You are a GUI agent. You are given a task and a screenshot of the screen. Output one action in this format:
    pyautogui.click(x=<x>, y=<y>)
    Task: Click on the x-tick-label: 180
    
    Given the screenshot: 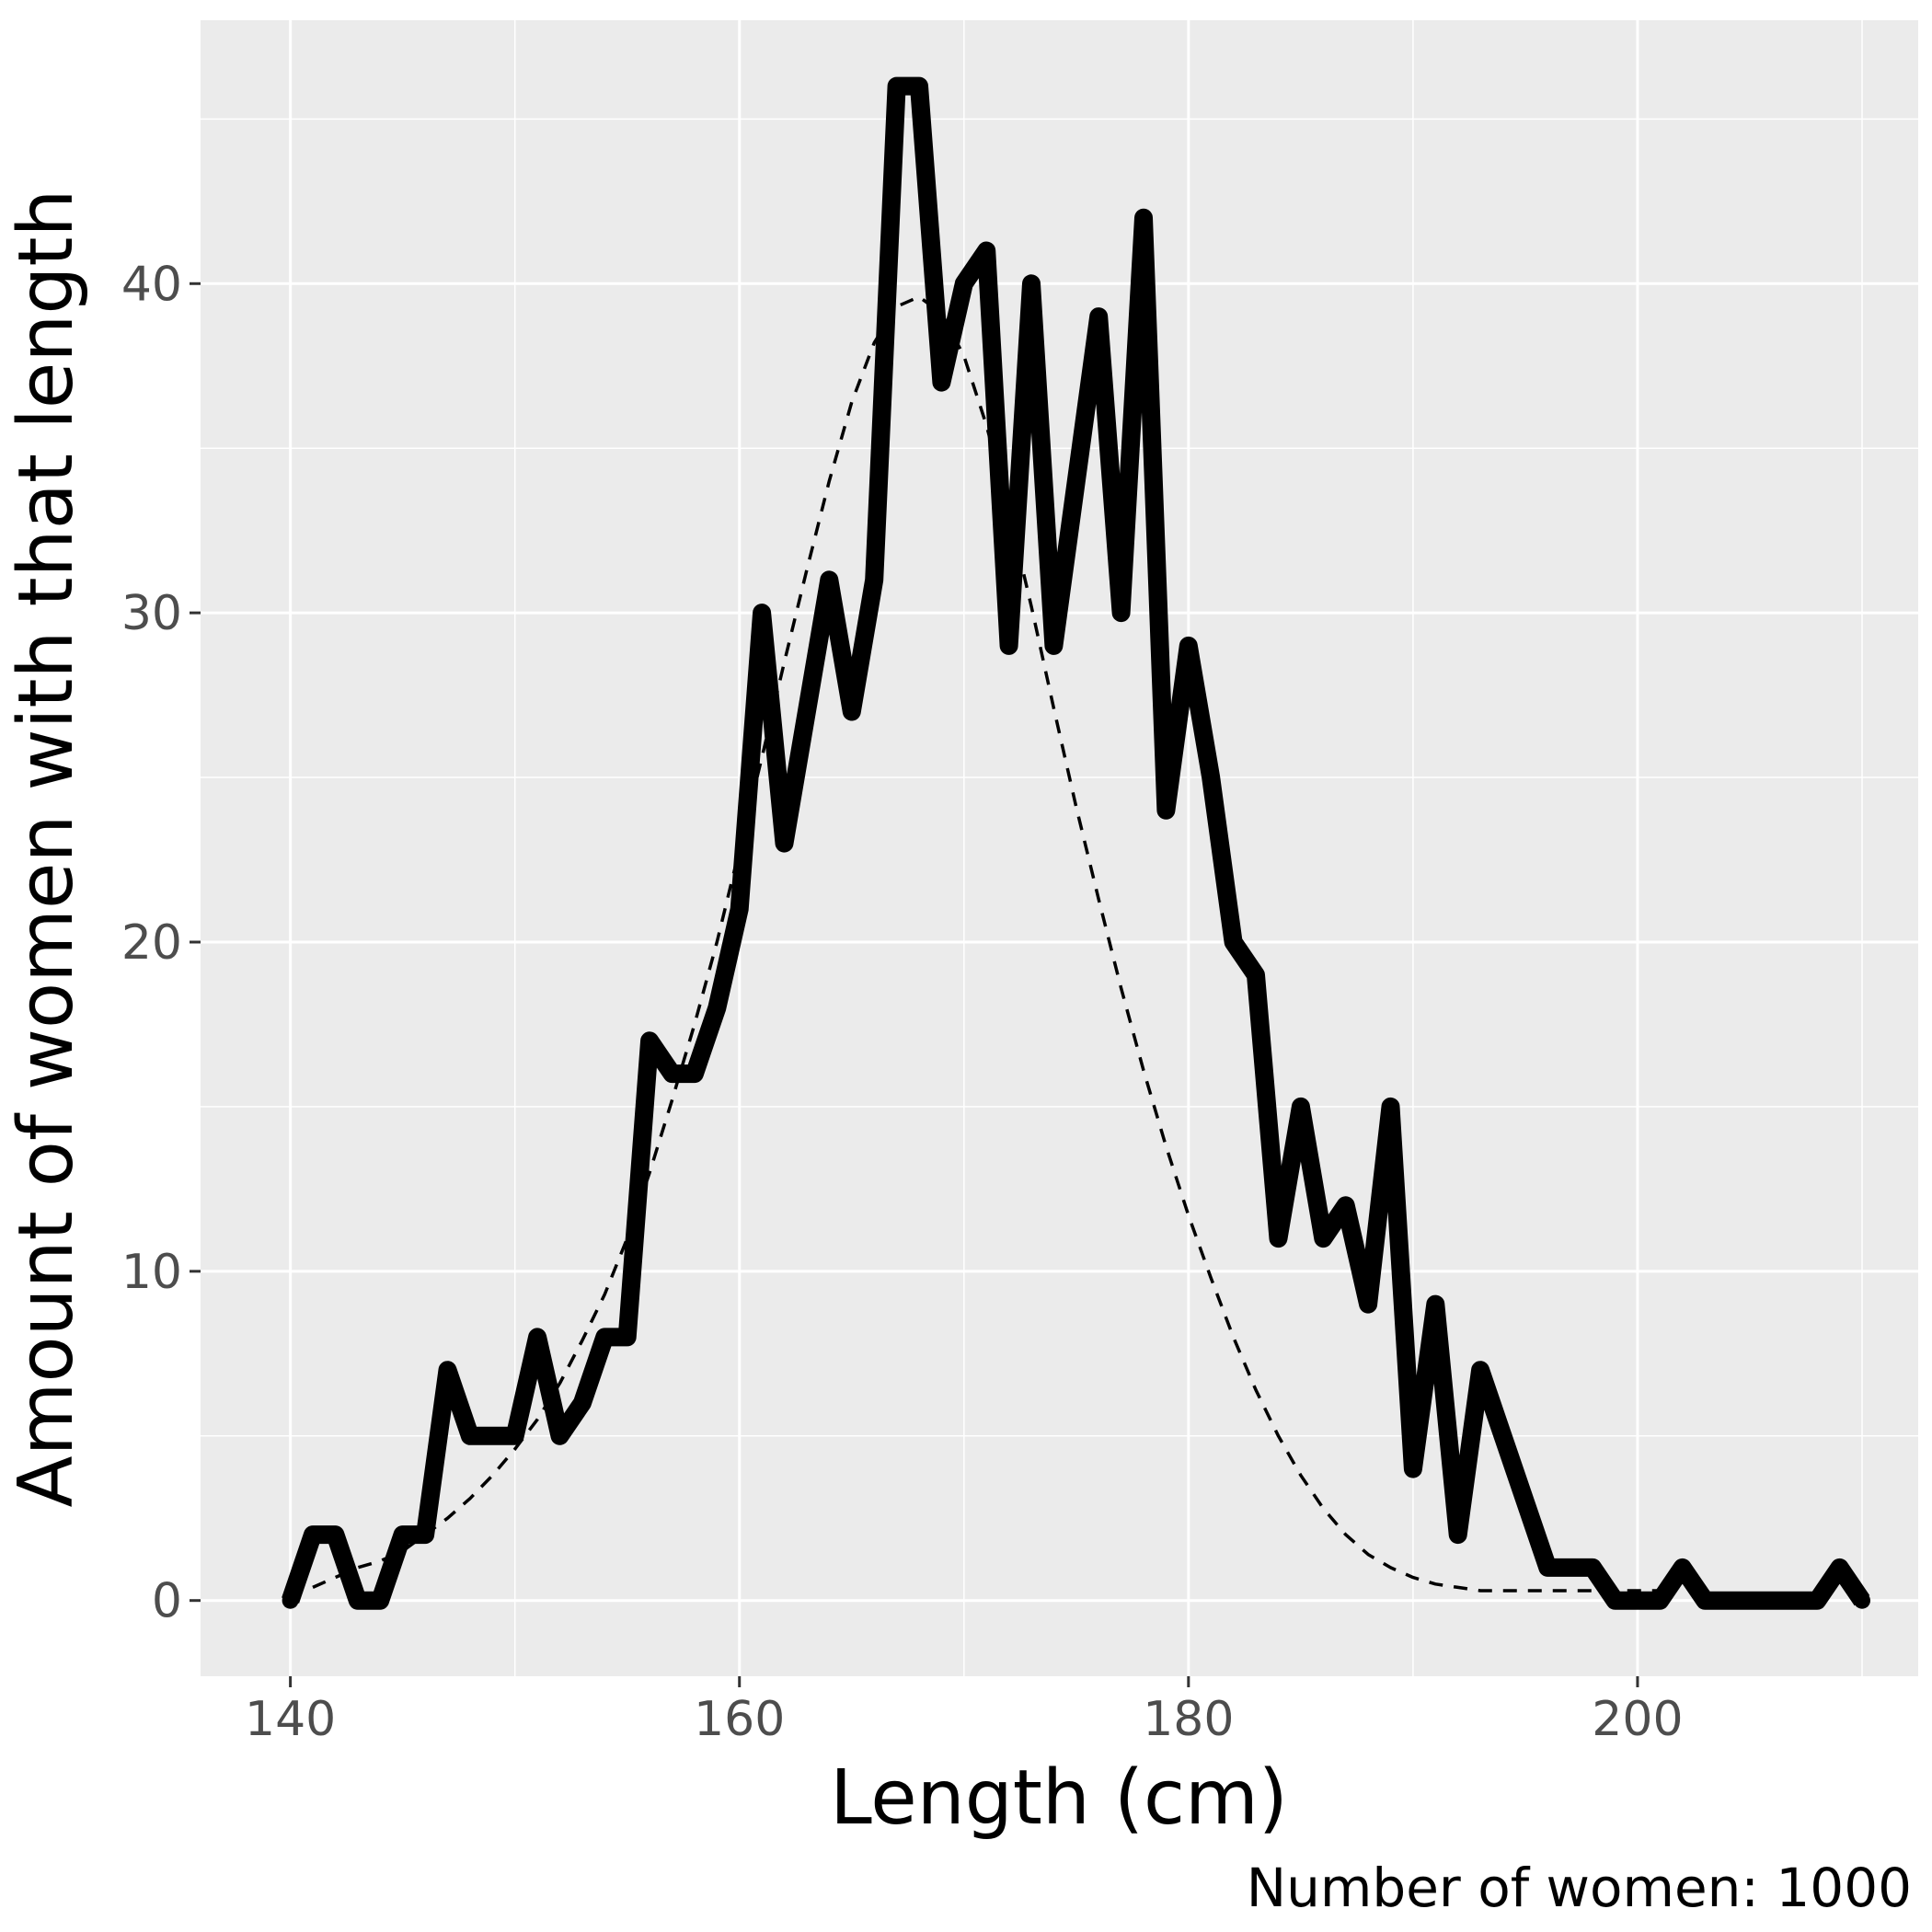 What is the action you would take?
    pyautogui.click(x=1188, y=1719)
    